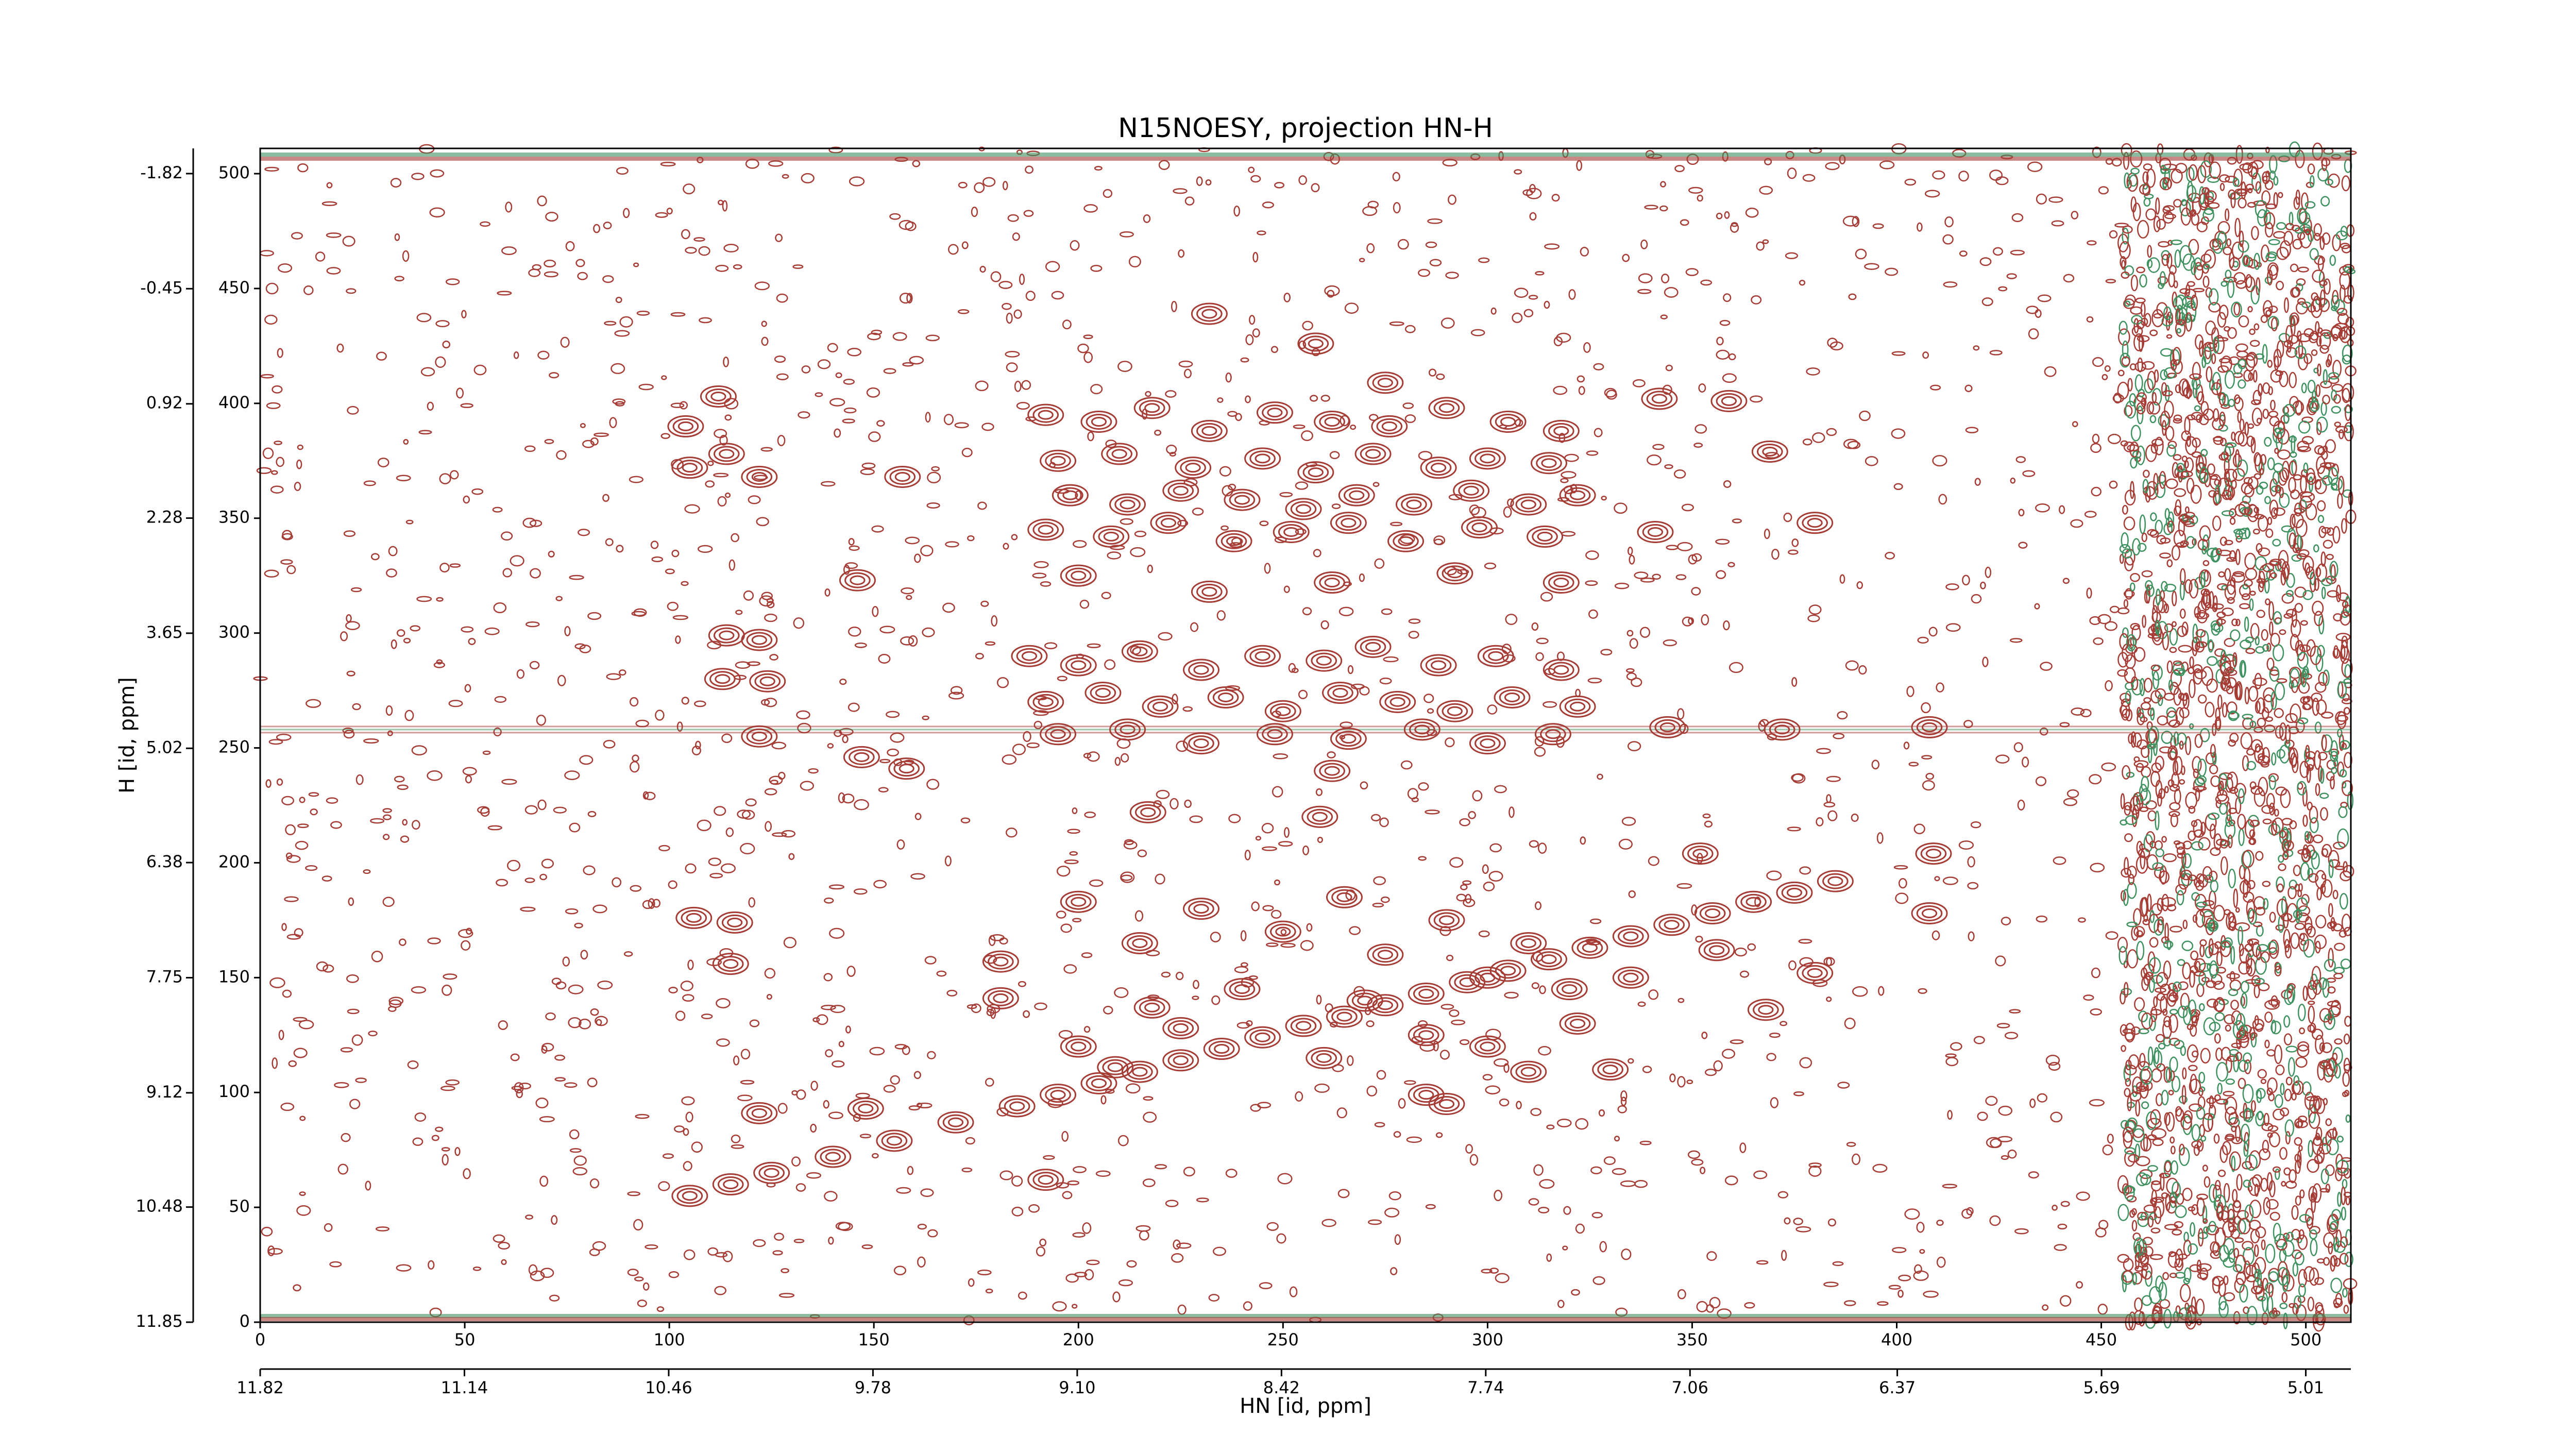 This screenshot has width=2576, height=1451. What do you see at coordinates (874, 1339) in the screenshot?
I see `x-tick-label: 150` at bounding box center [874, 1339].